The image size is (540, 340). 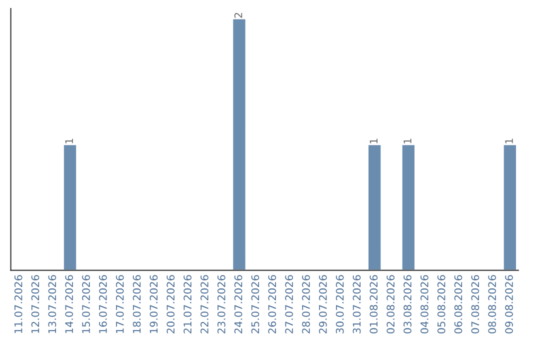 What do you see at coordinates (272, 304) in the screenshot?
I see `x-tick-label: 26.07.2026` at bounding box center [272, 304].